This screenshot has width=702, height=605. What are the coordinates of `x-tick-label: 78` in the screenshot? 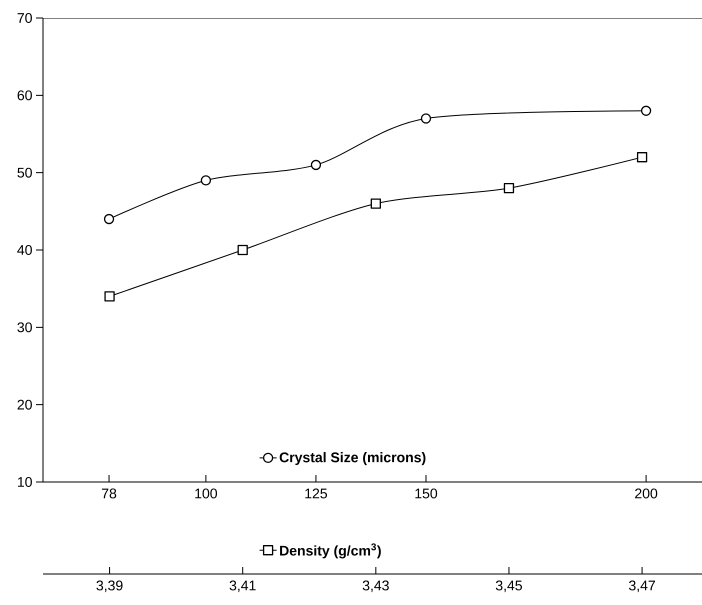 It's located at (109, 493).